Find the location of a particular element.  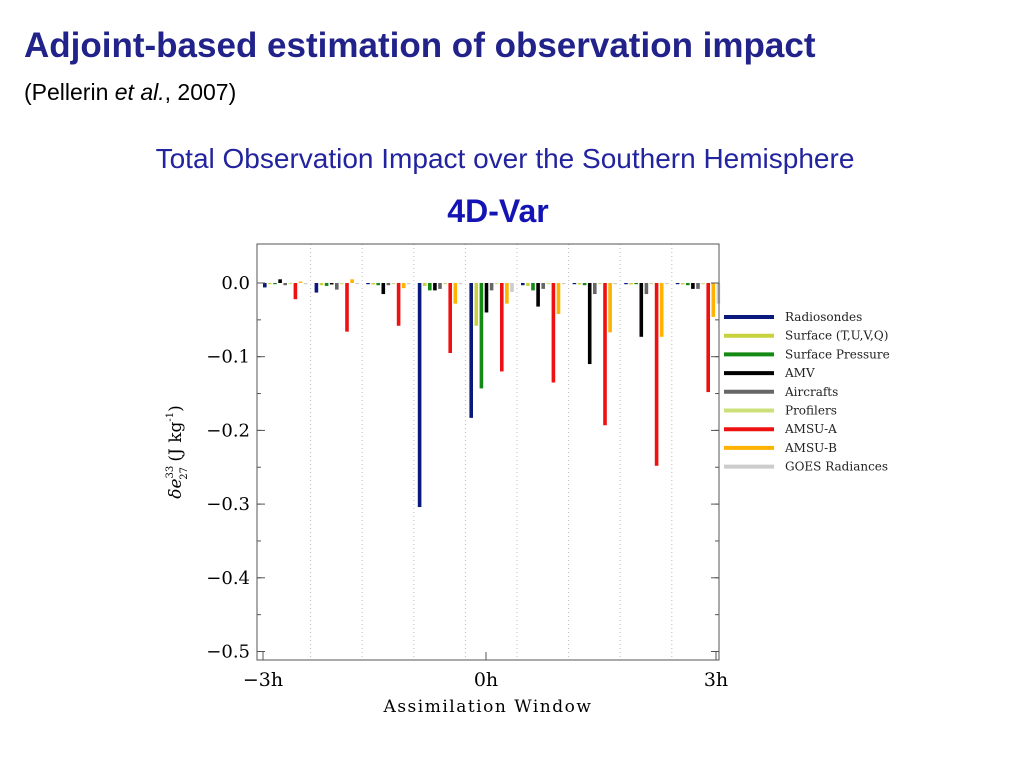

legend-entry-label: Surface (T,U,V,Q) is located at coordinates (836, 336).